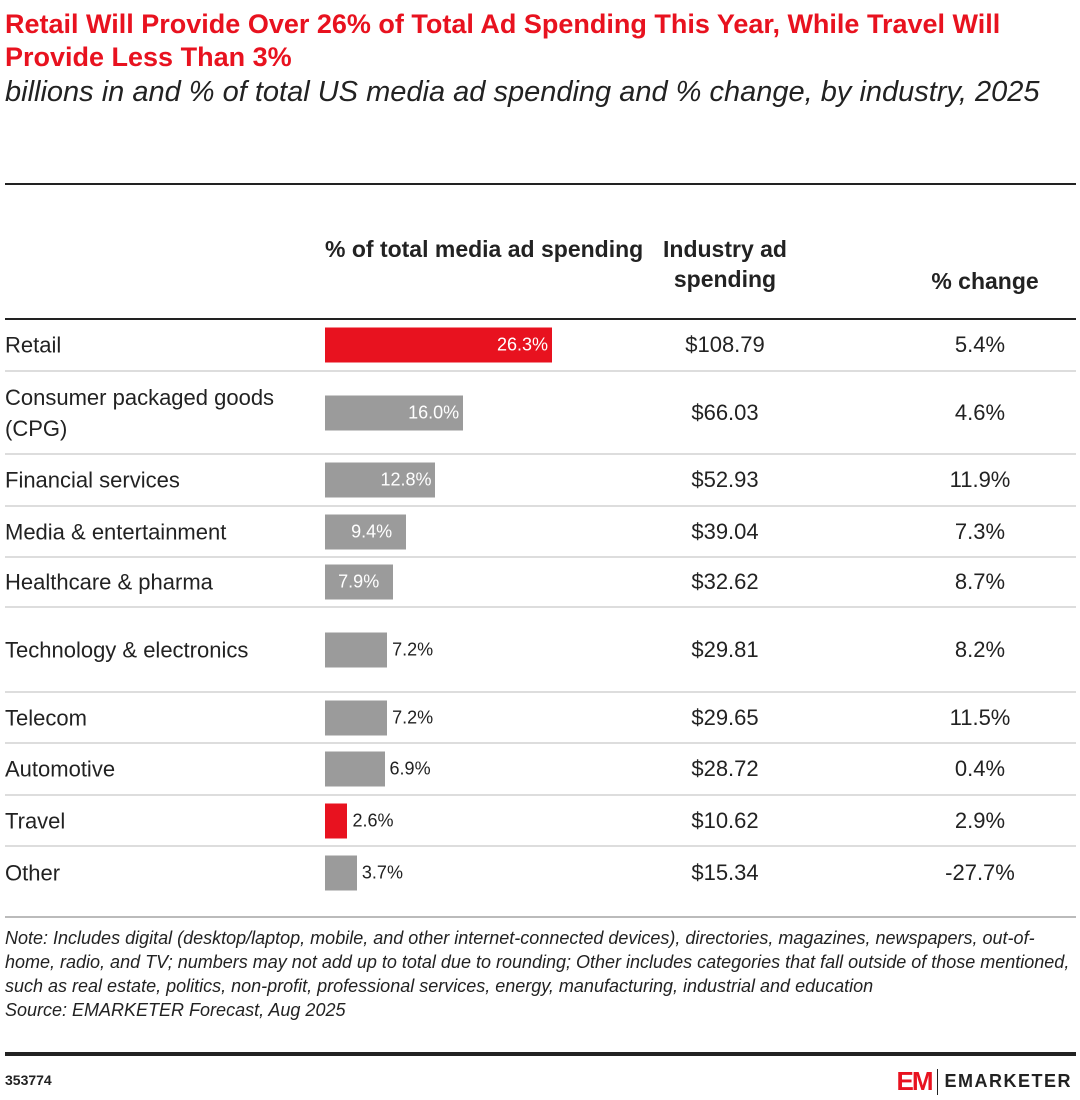 The width and height of the screenshot is (1080, 1100). I want to click on industry-label: Other, so click(33, 872).